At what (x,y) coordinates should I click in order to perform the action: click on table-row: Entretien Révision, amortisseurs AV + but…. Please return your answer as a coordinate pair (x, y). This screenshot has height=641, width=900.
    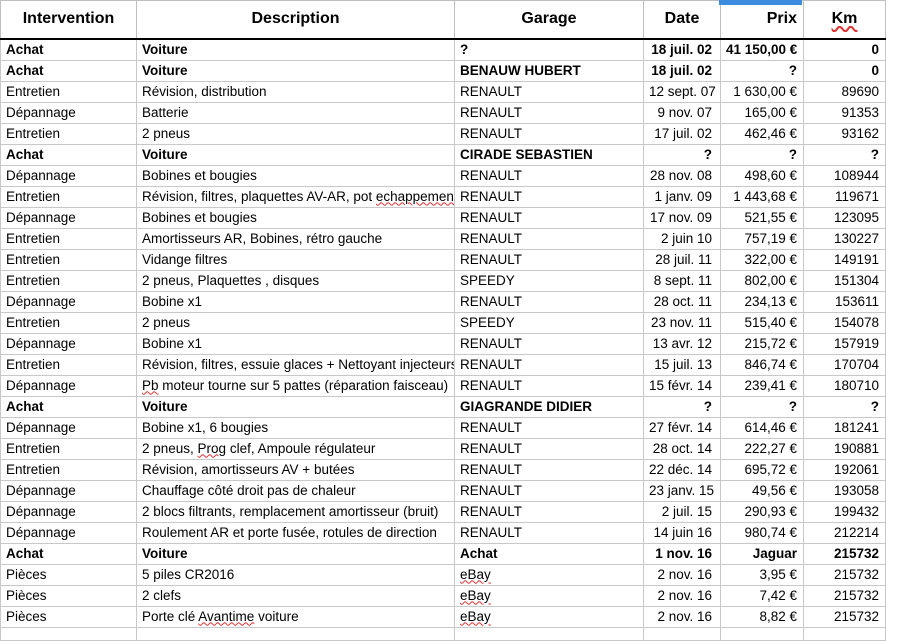
    Looking at the image, I should click on (443, 470).